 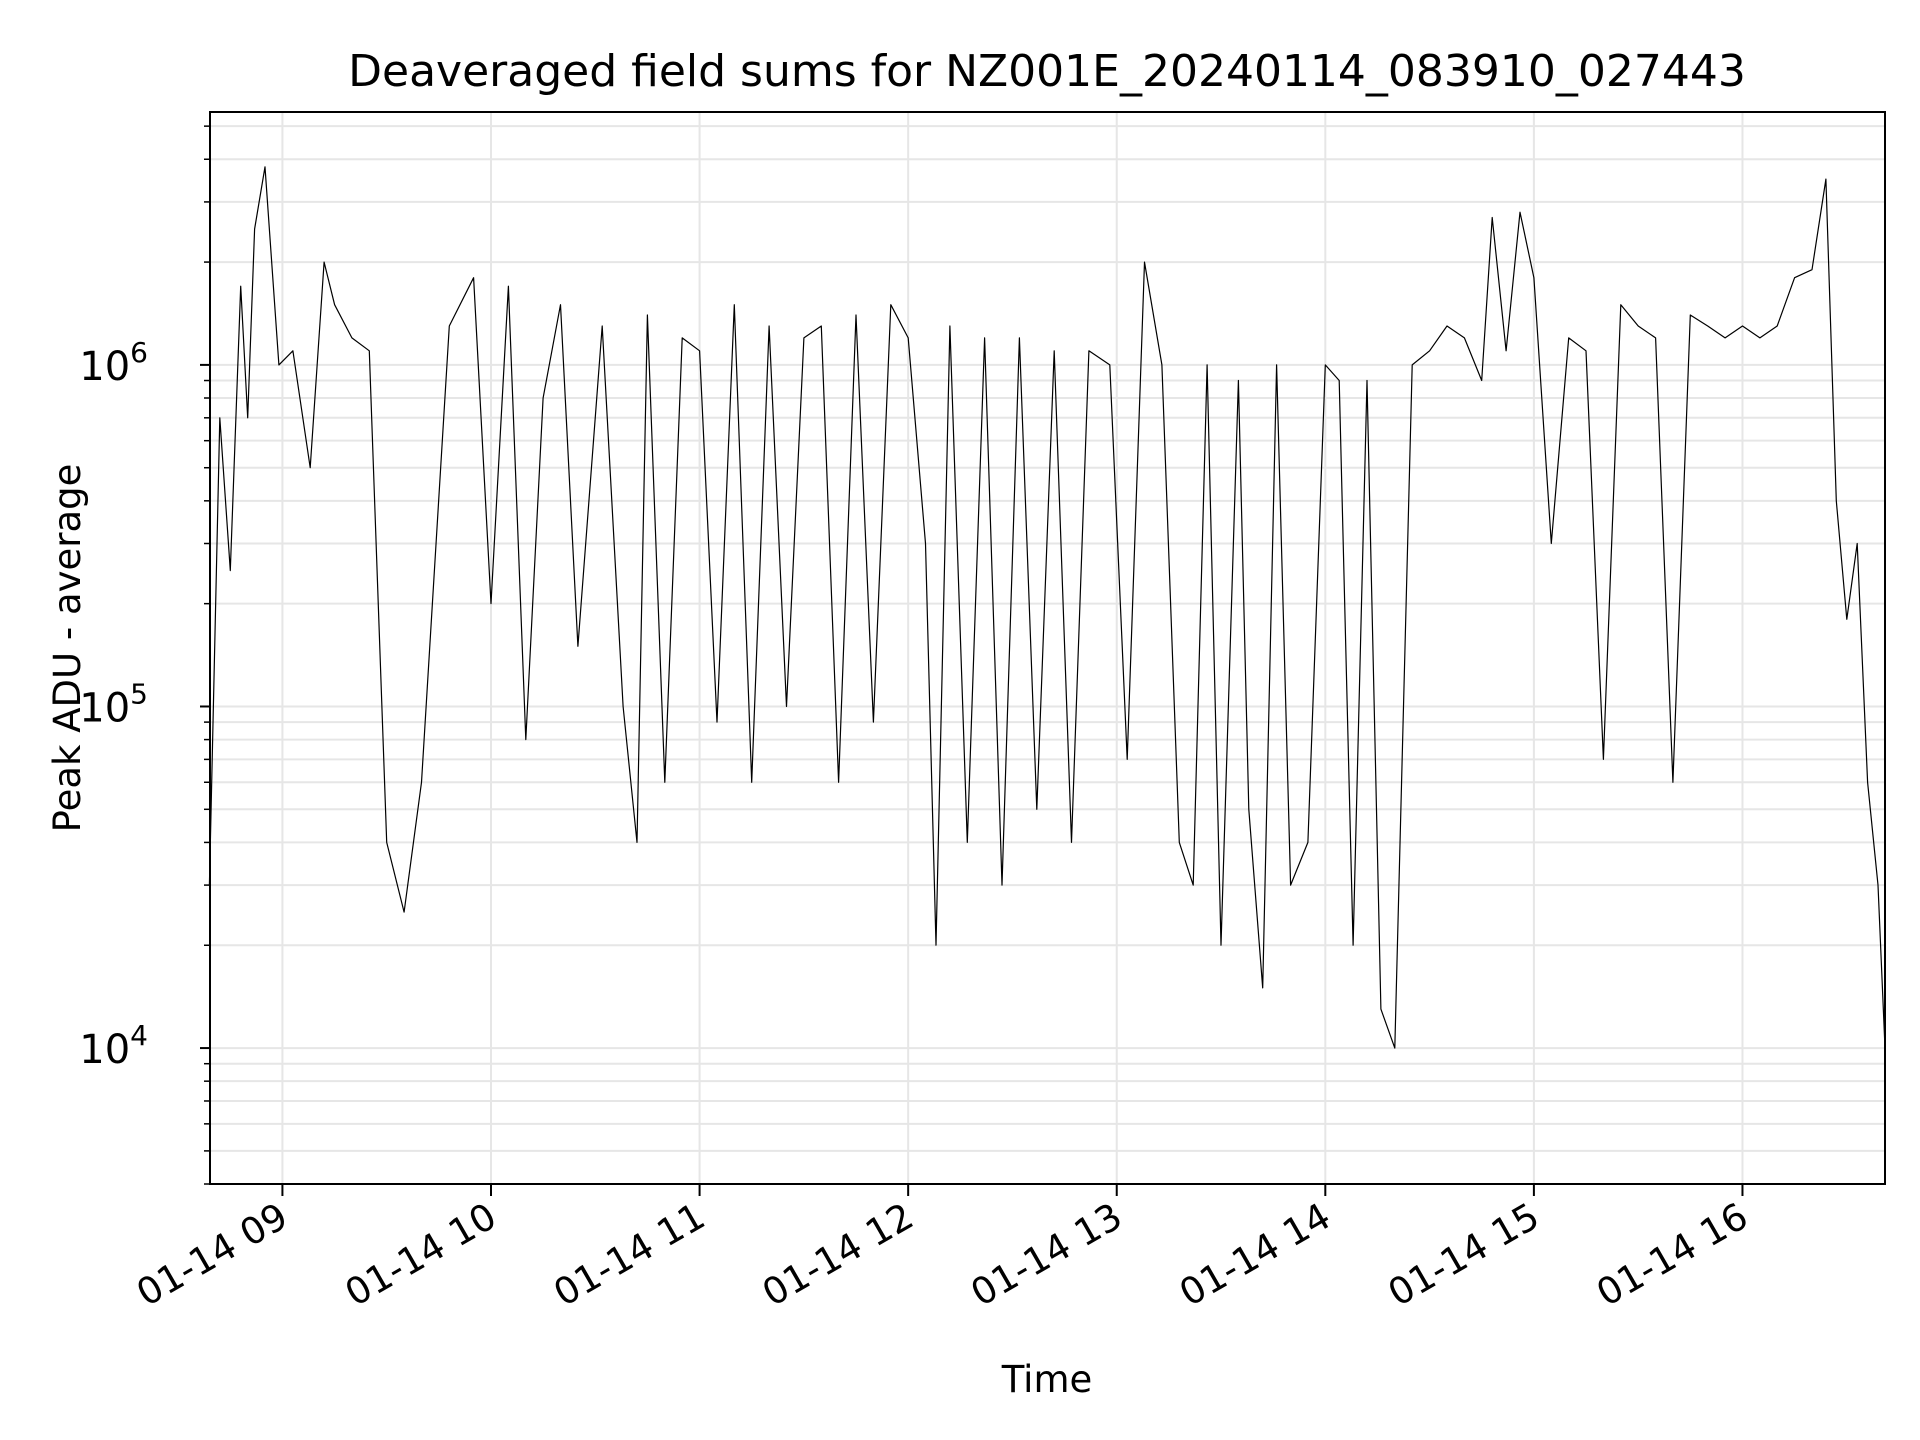 I want to click on x-axis-label: Time, so click(x=1047, y=1379).